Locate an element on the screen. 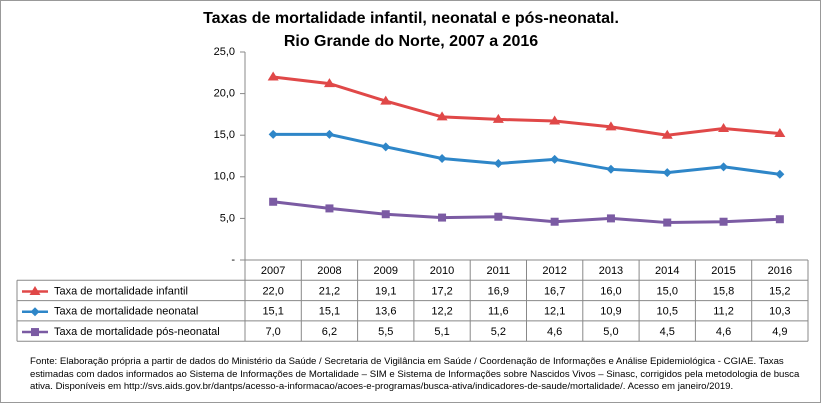  x-tick-label: 2014 is located at coordinates (667, 271).